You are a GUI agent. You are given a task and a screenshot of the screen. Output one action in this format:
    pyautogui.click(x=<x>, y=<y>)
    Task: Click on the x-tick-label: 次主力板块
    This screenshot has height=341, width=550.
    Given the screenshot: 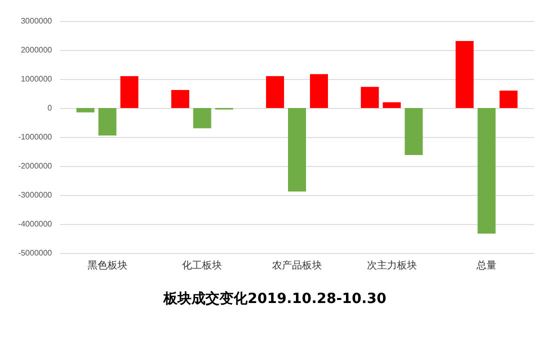 What is the action you would take?
    pyautogui.click(x=391, y=266)
    